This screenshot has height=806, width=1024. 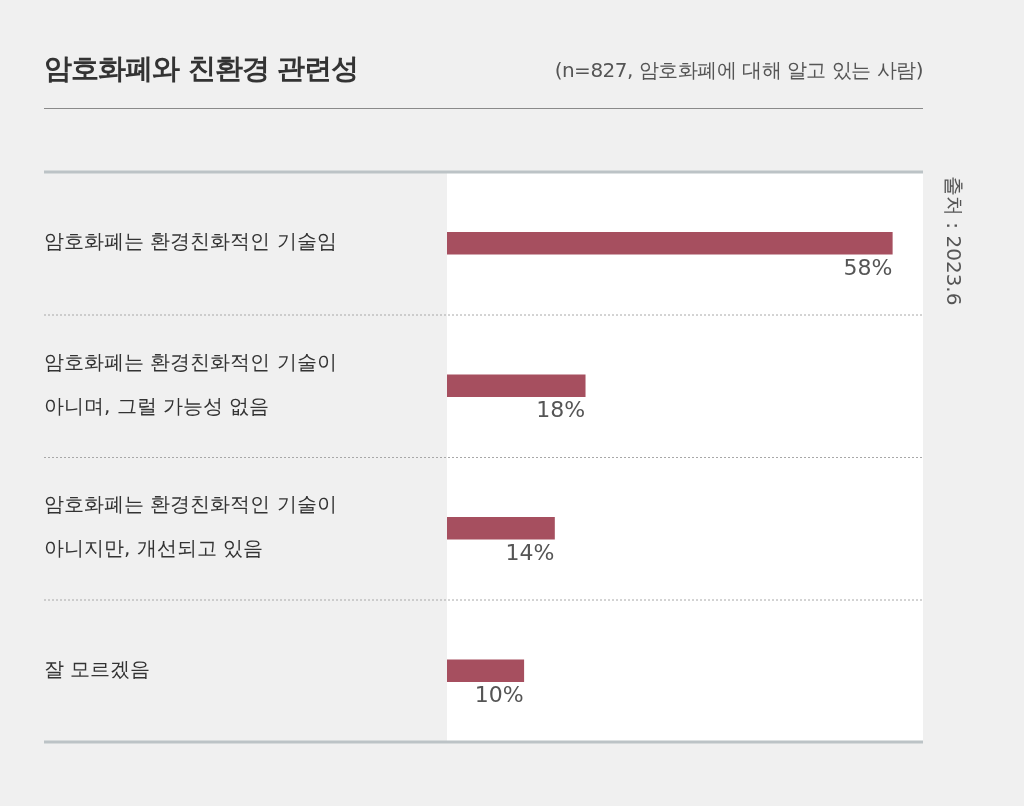 What do you see at coordinates (190, 526) in the screenshot?
I see `y-tick-label: 암호화폐는 환경친화적인 기술이 아니지만, 개선되고 있음` at bounding box center [190, 526].